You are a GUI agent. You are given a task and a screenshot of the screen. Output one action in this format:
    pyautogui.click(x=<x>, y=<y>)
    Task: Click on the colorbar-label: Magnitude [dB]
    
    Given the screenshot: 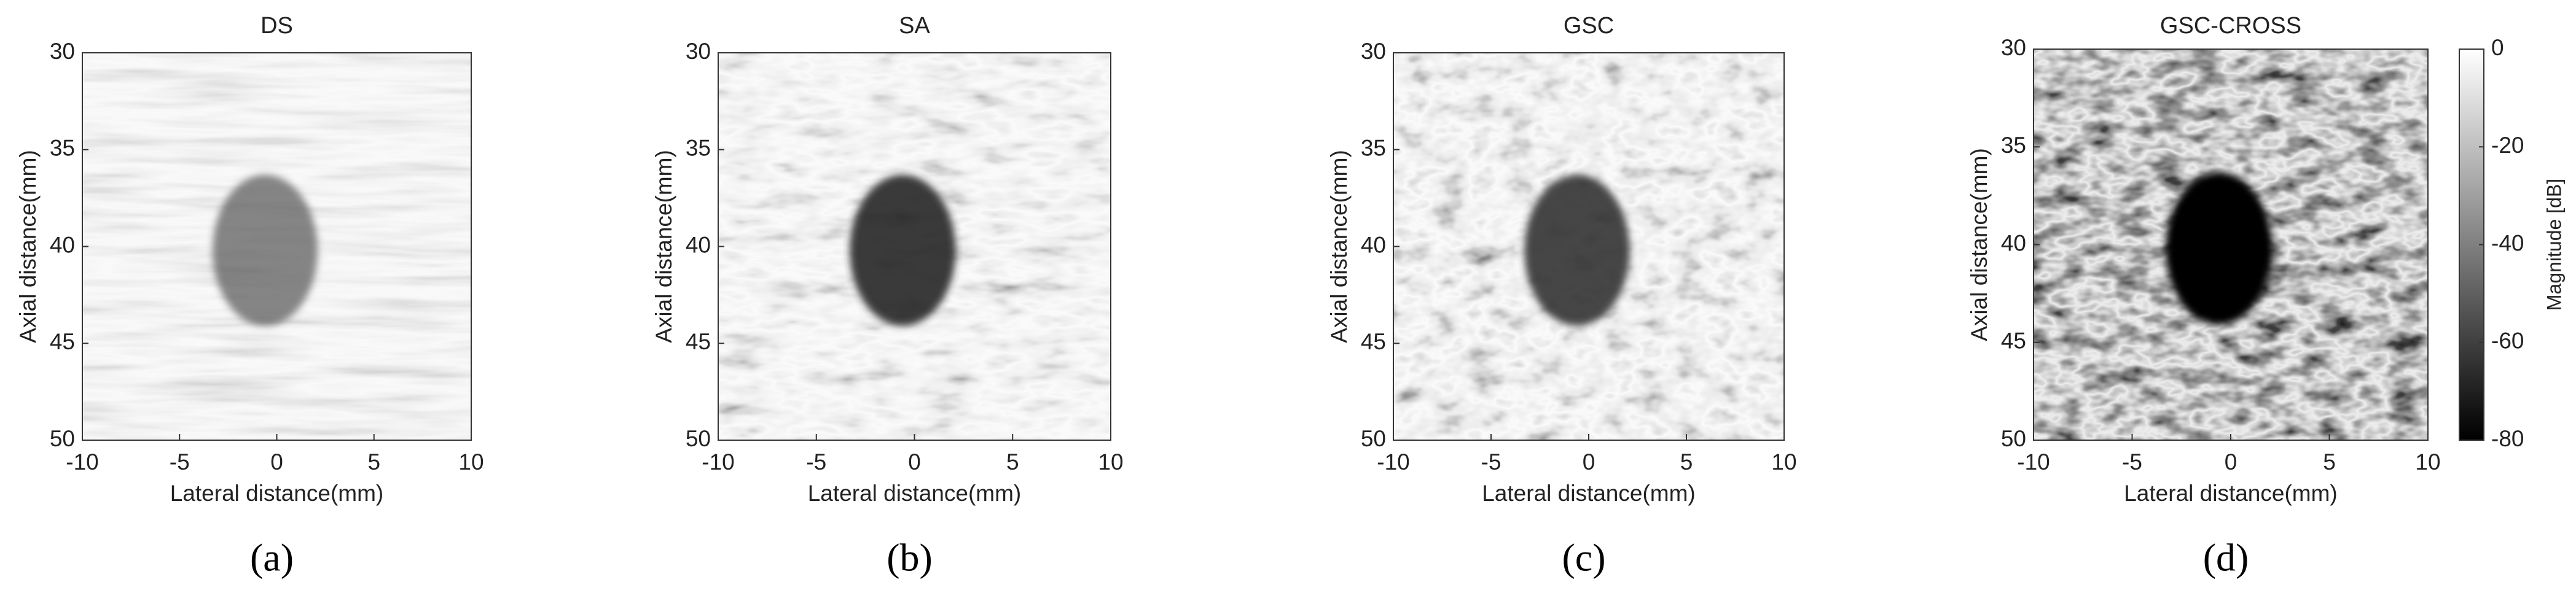 What is the action you would take?
    pyautogui.click(x=2554, y=245)
    